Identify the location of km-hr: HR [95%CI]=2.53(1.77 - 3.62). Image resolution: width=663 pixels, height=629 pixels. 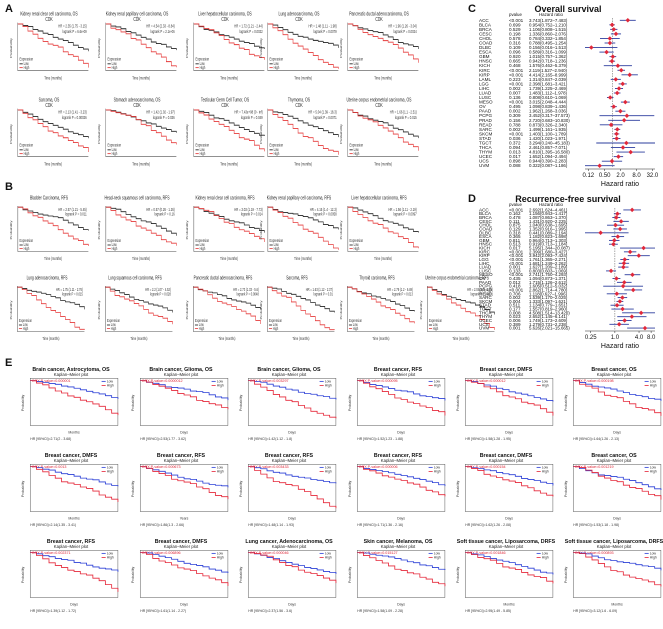
(163, 439).